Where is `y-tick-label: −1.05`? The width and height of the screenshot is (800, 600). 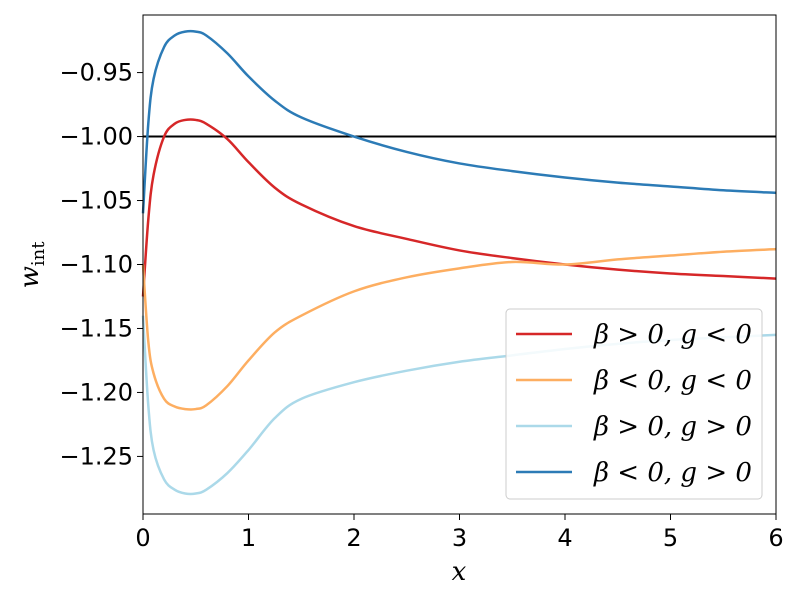 y-tick-label: −1.05 is located at coordinates (96, 201).